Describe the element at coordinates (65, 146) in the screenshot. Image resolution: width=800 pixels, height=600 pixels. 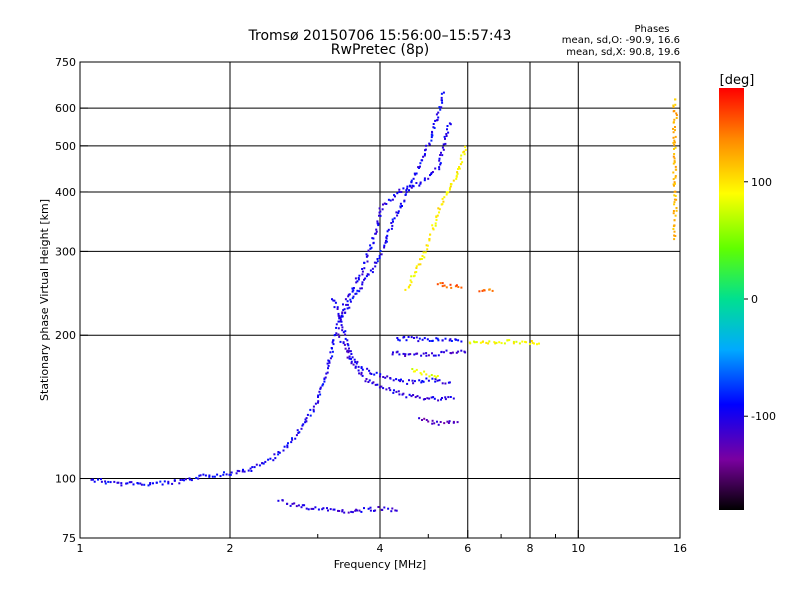
I see `y-tick-label: 500` at that location.